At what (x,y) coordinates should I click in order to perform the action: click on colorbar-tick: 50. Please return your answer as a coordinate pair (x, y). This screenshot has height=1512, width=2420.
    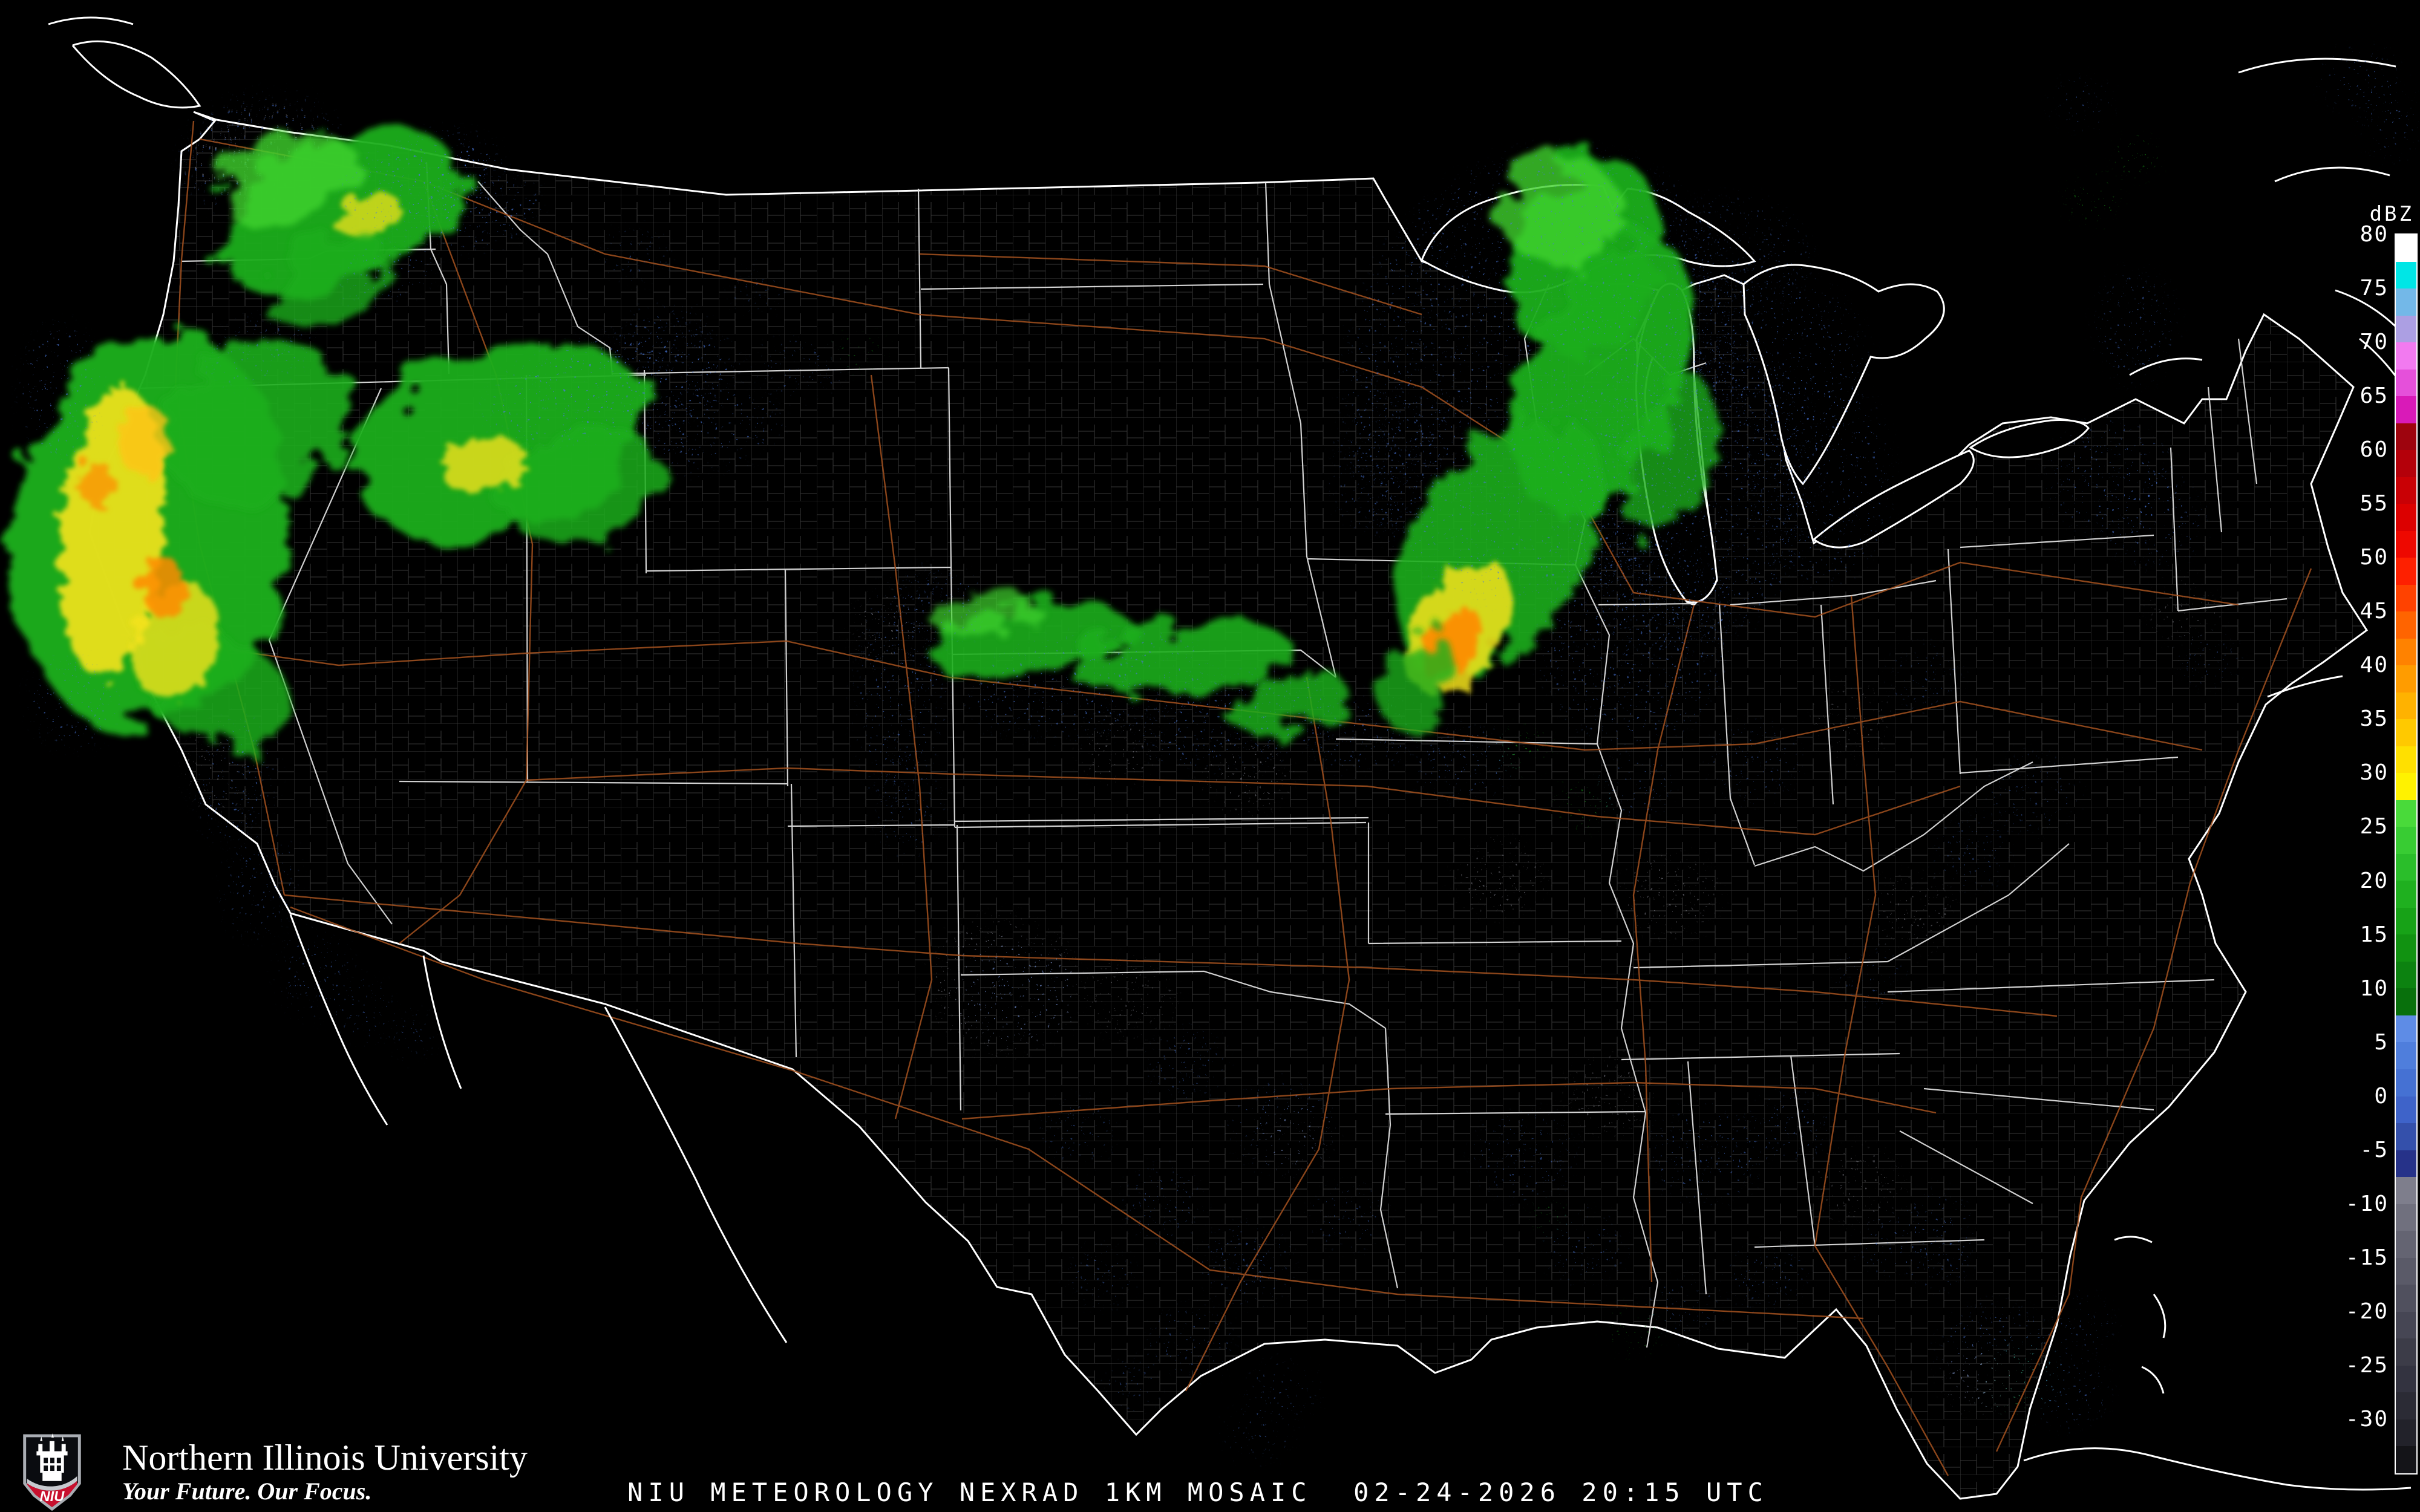
    Looking at the image, I should click on (2374, 557).